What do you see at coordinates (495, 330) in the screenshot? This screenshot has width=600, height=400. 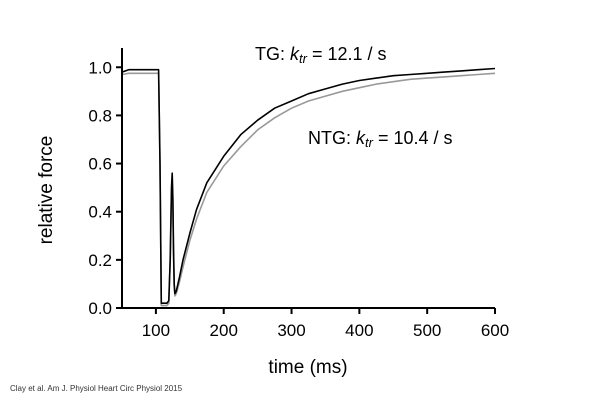 I see `x-tick-label: 600` at bounding box center [495, 330].